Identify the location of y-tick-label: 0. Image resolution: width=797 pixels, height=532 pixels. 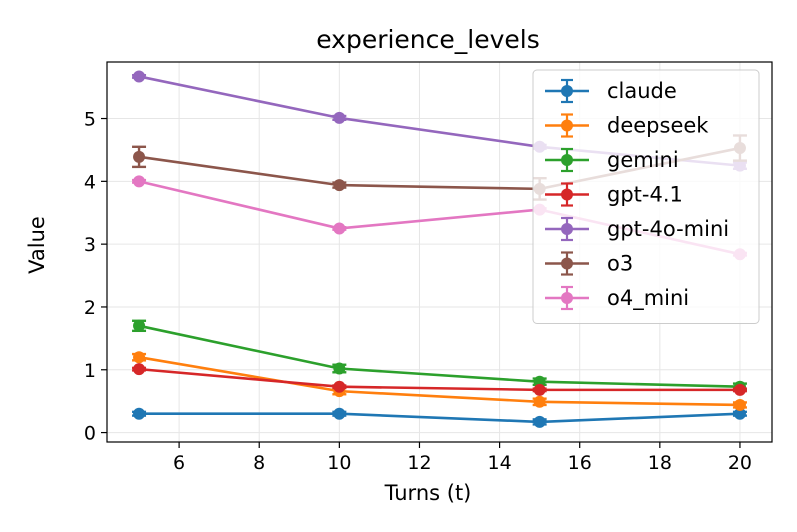
(90, 434).